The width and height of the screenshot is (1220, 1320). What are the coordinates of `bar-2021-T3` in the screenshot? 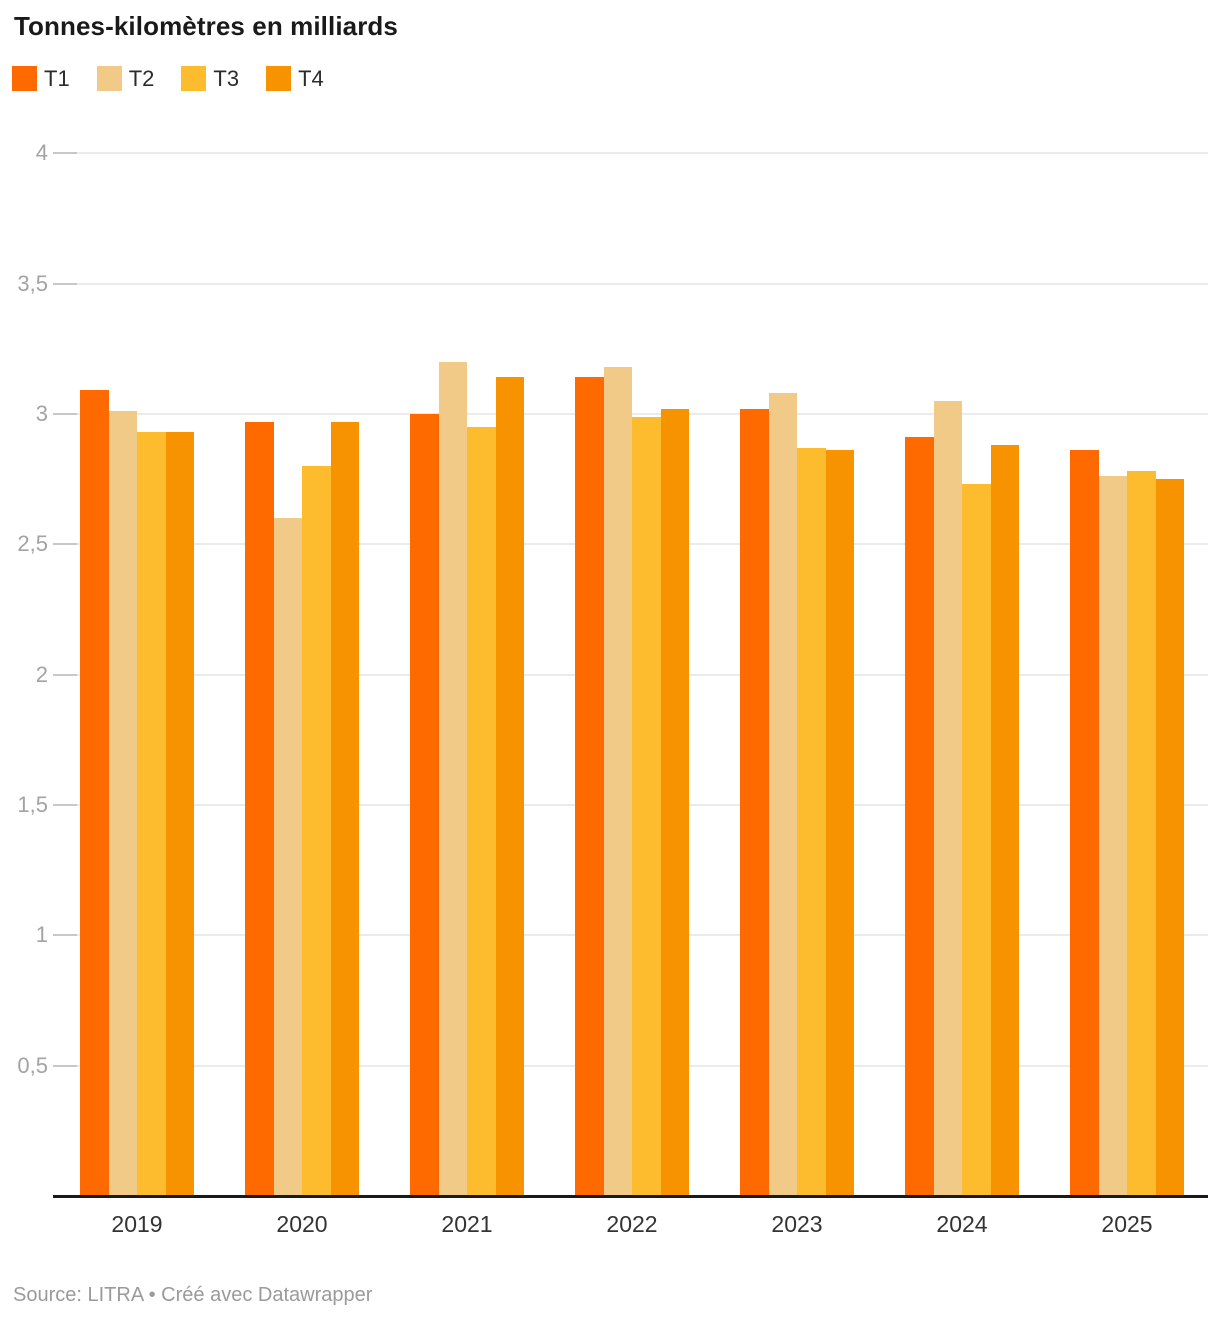 It's located at (481, 811).